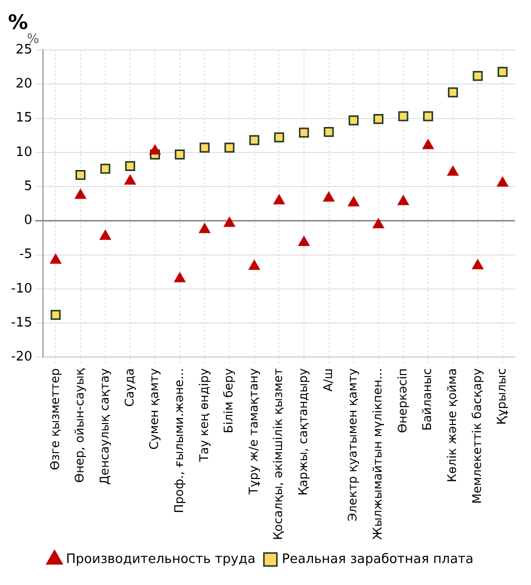  I want to click on y-tick-label: 0, so click(28, 220).